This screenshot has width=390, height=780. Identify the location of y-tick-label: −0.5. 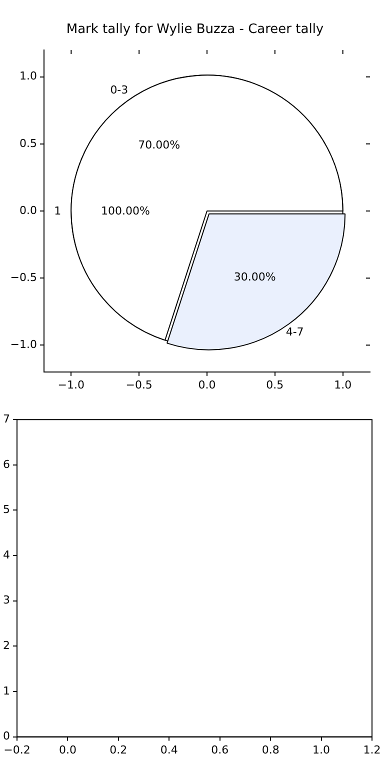
(23, 277).